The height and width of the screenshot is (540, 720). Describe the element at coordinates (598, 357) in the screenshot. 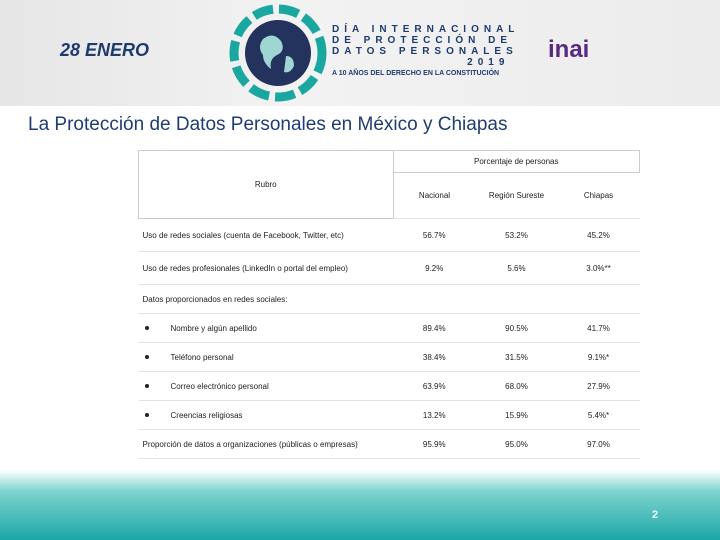

I see `cell-value: 9.1%*` at that location.